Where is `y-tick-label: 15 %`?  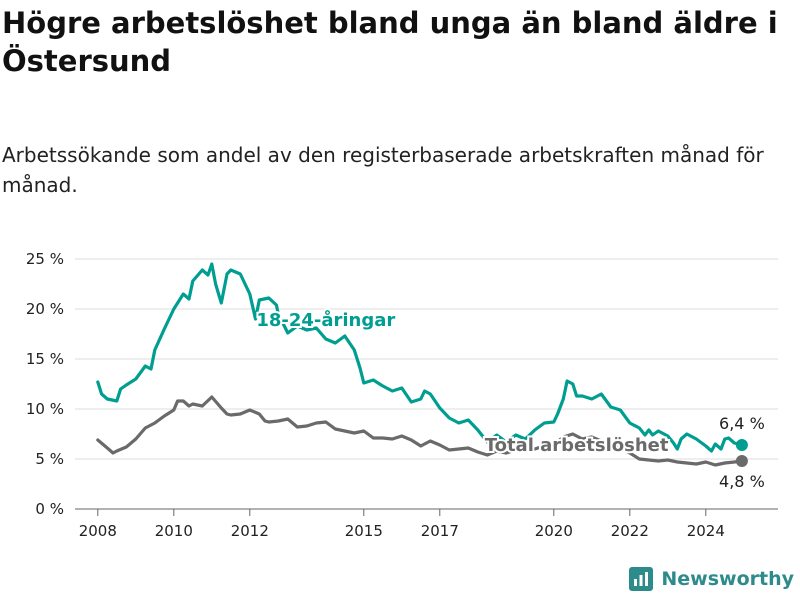 y-tick-label: 15 % is located at coordinates (45, 359).